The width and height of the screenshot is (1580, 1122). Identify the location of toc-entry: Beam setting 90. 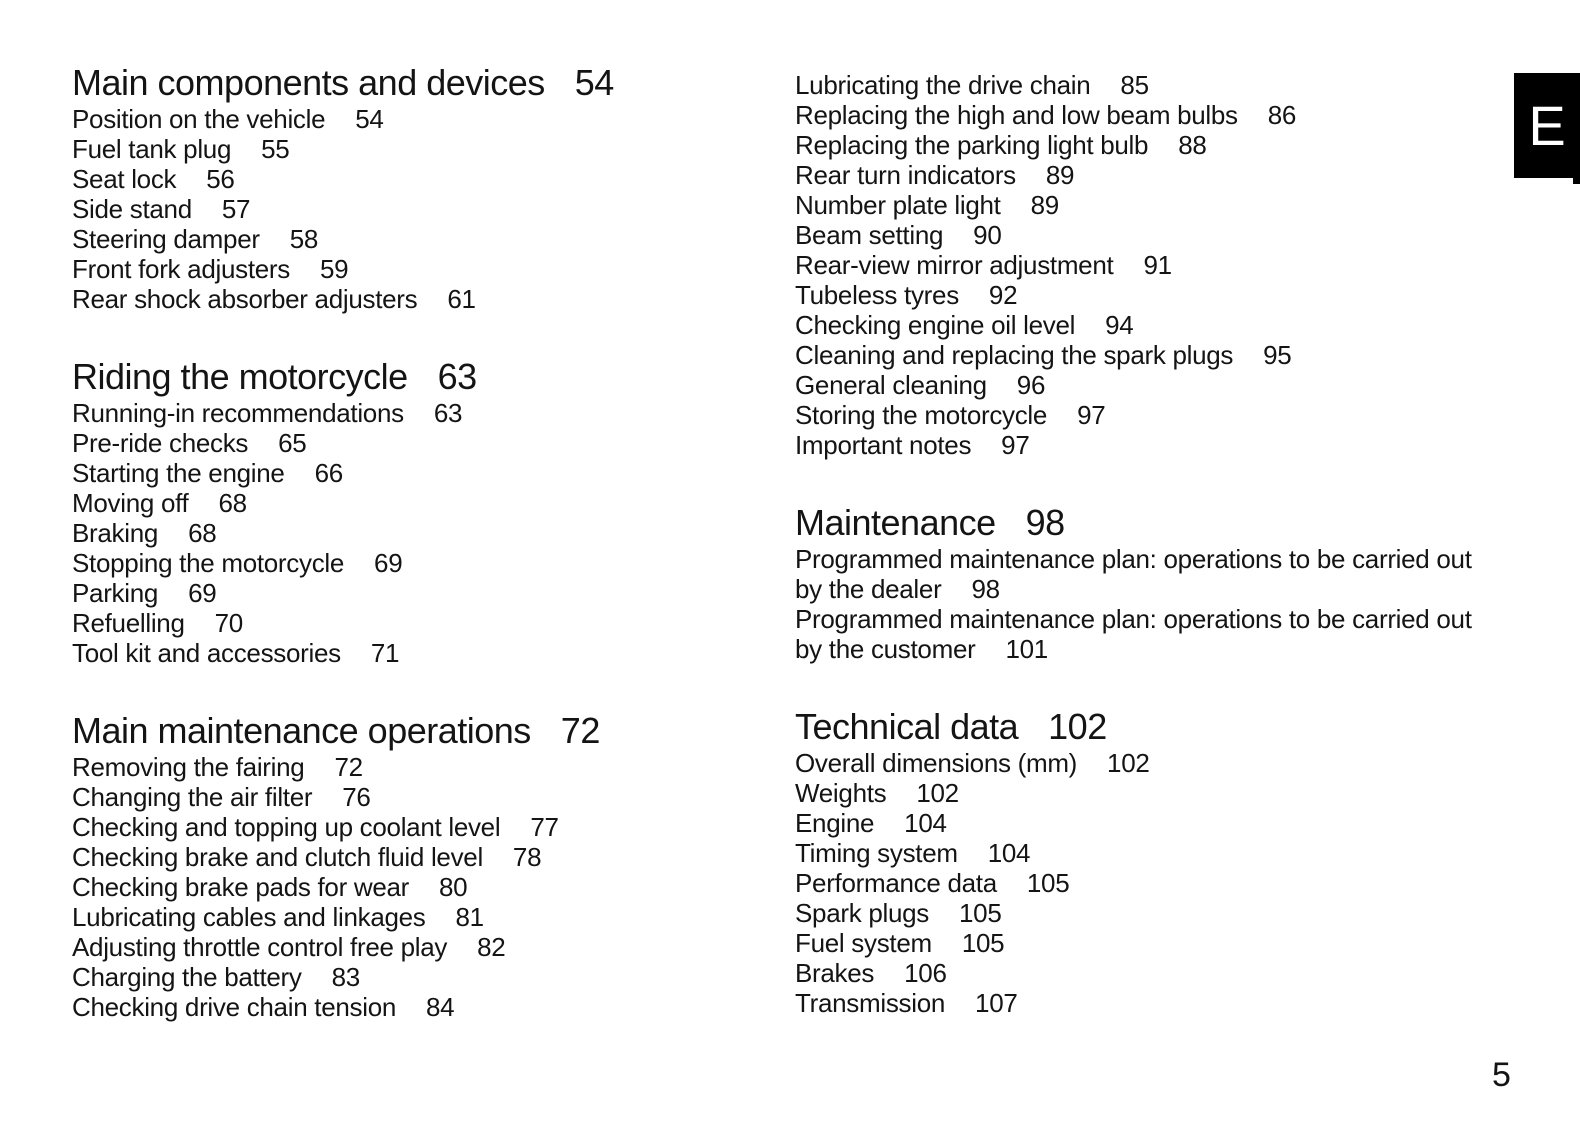
(1155, 235).